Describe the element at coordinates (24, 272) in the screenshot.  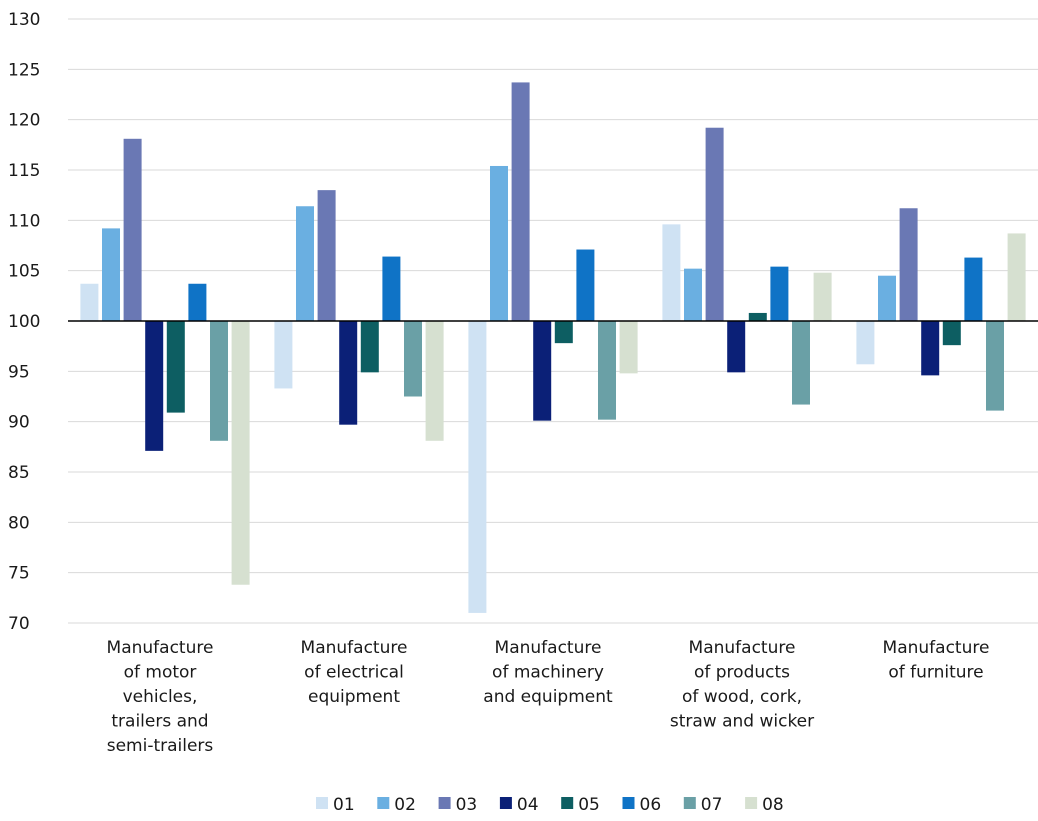
I see `y-tick-label: 105` at that location.